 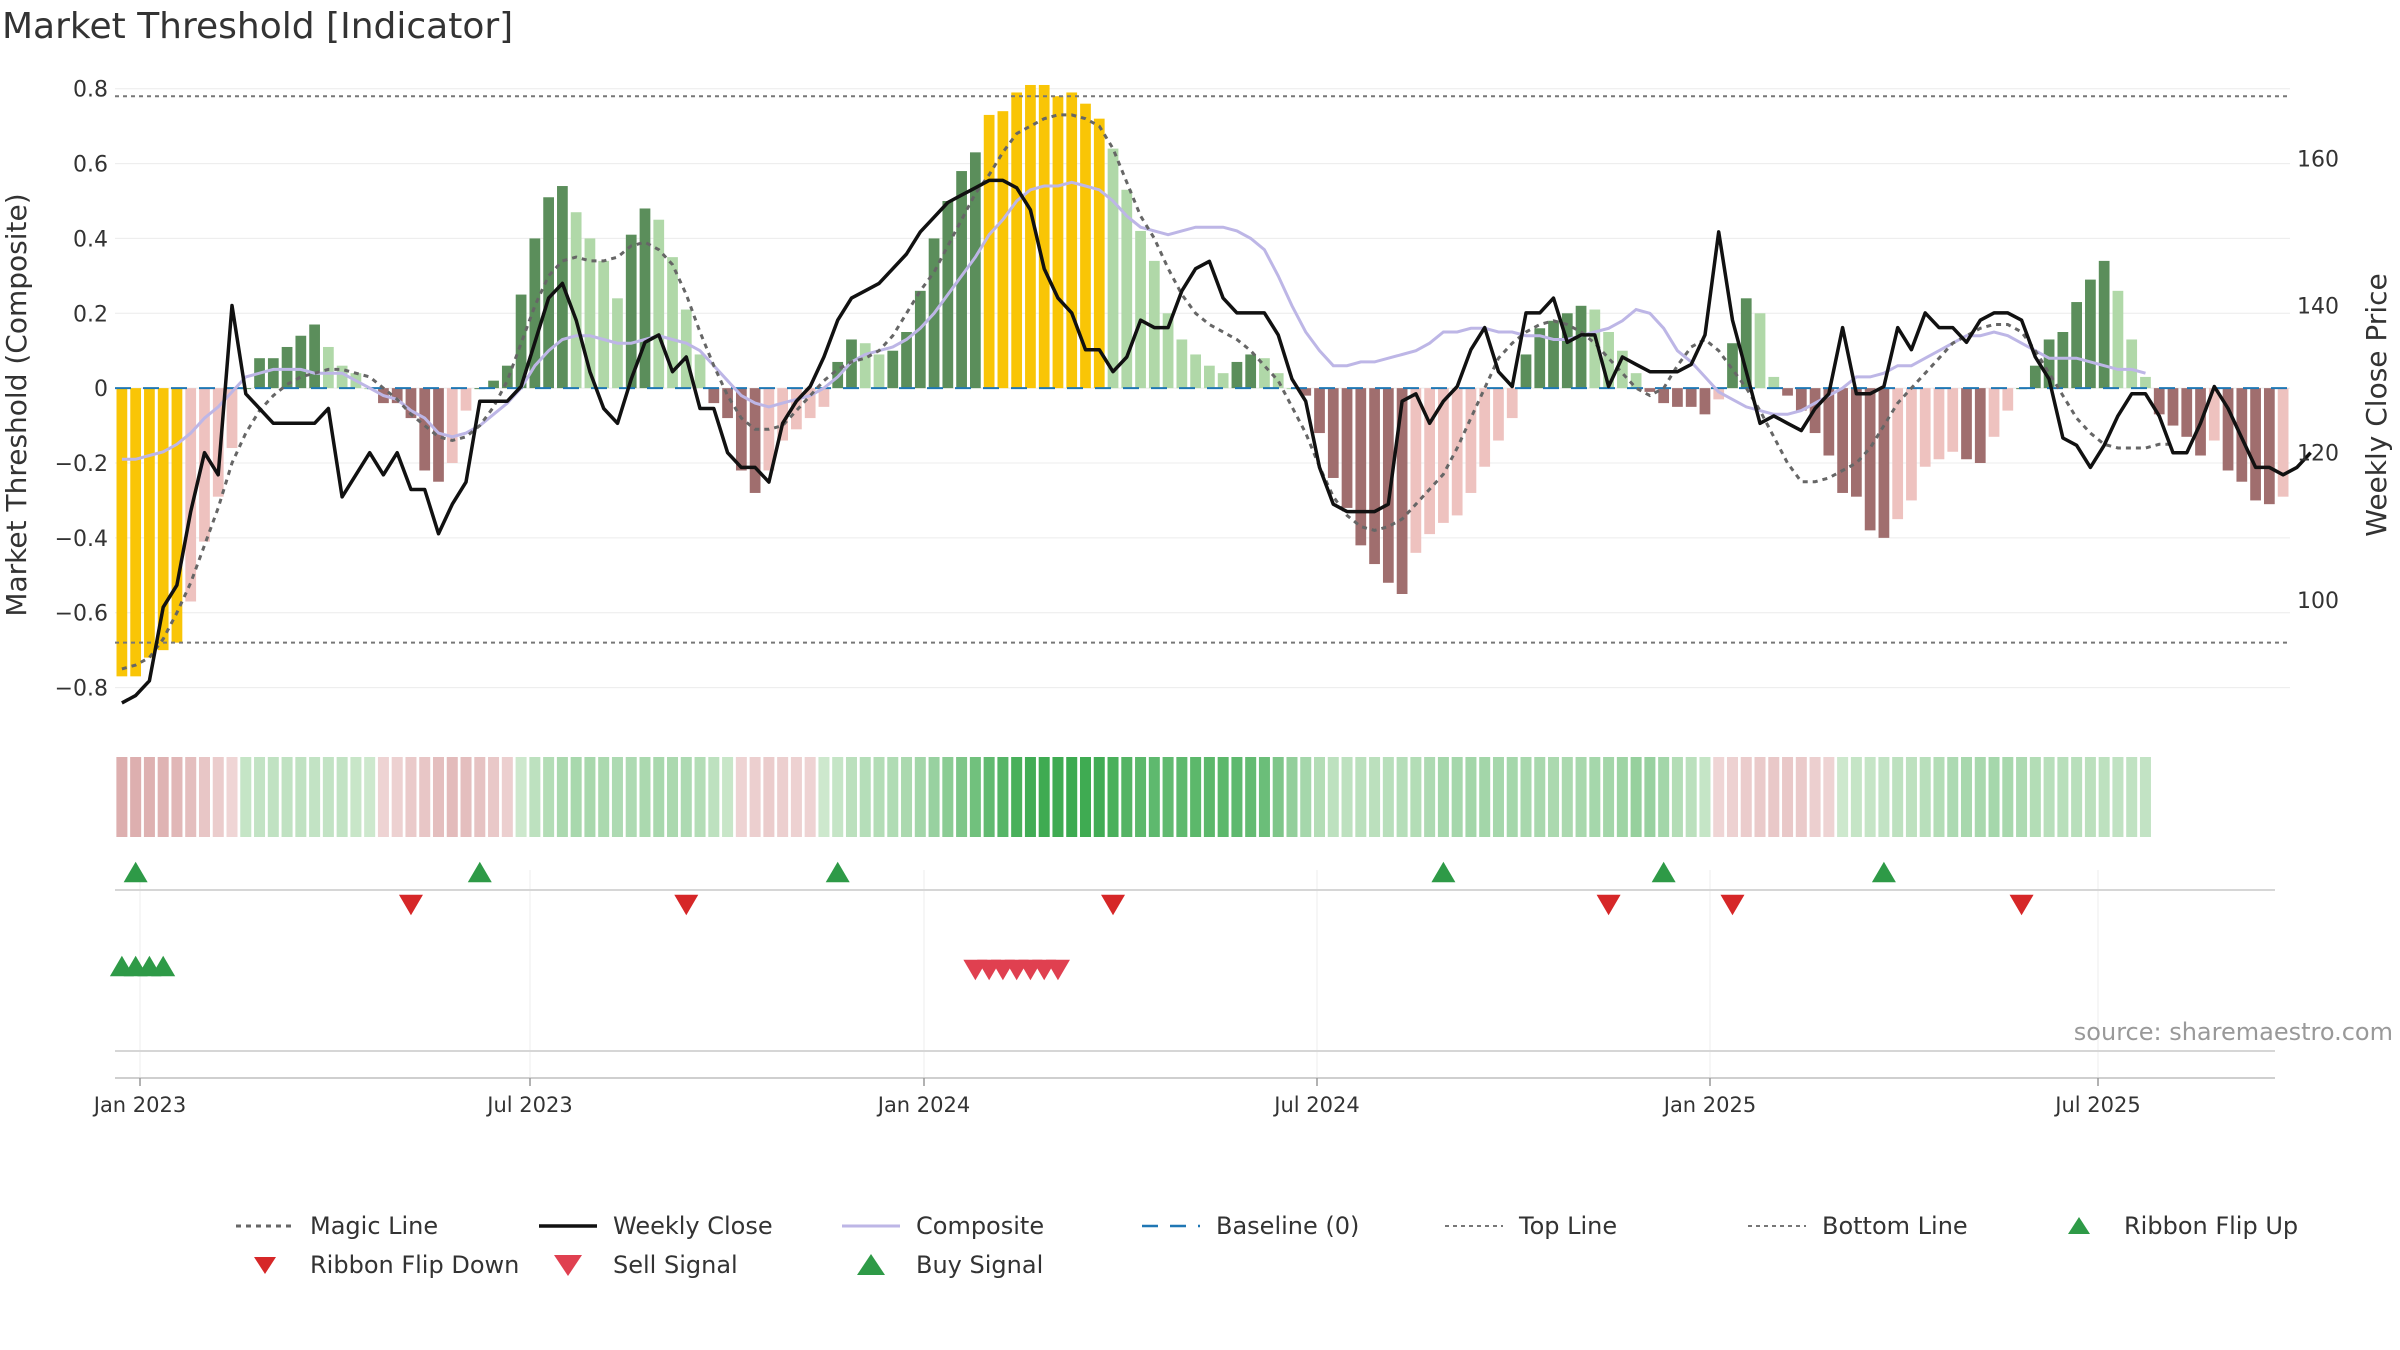 What do you see at coordinates (90, 314) in the screenshot?
I see `y-tick-label: 0.2` at bounding box center [90, 314].